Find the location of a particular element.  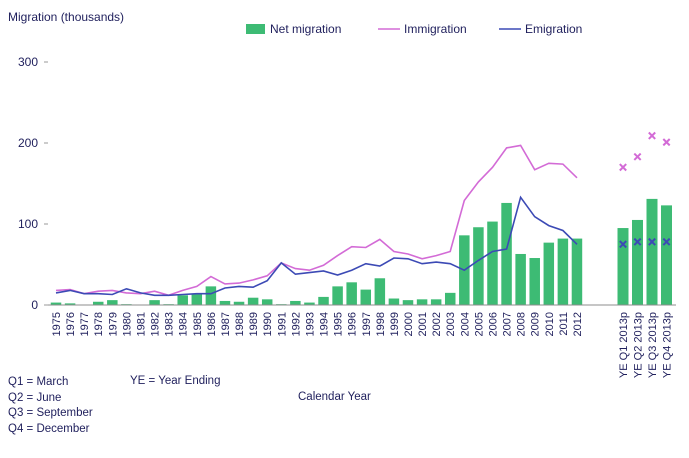

x-tick-label: 1984 is located at coordinates (184, 324).